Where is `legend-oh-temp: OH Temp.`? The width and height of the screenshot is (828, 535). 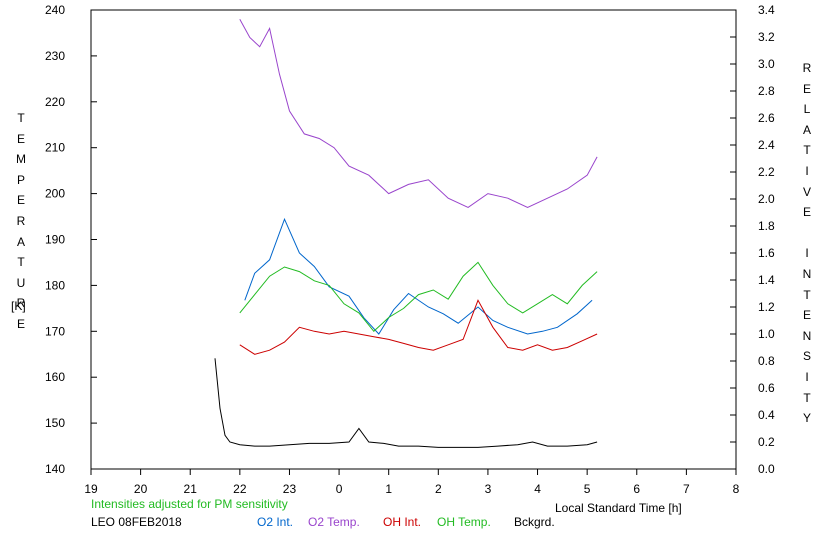 legend-oh-temp: OH Temp. is located at coordinates (464, 522).